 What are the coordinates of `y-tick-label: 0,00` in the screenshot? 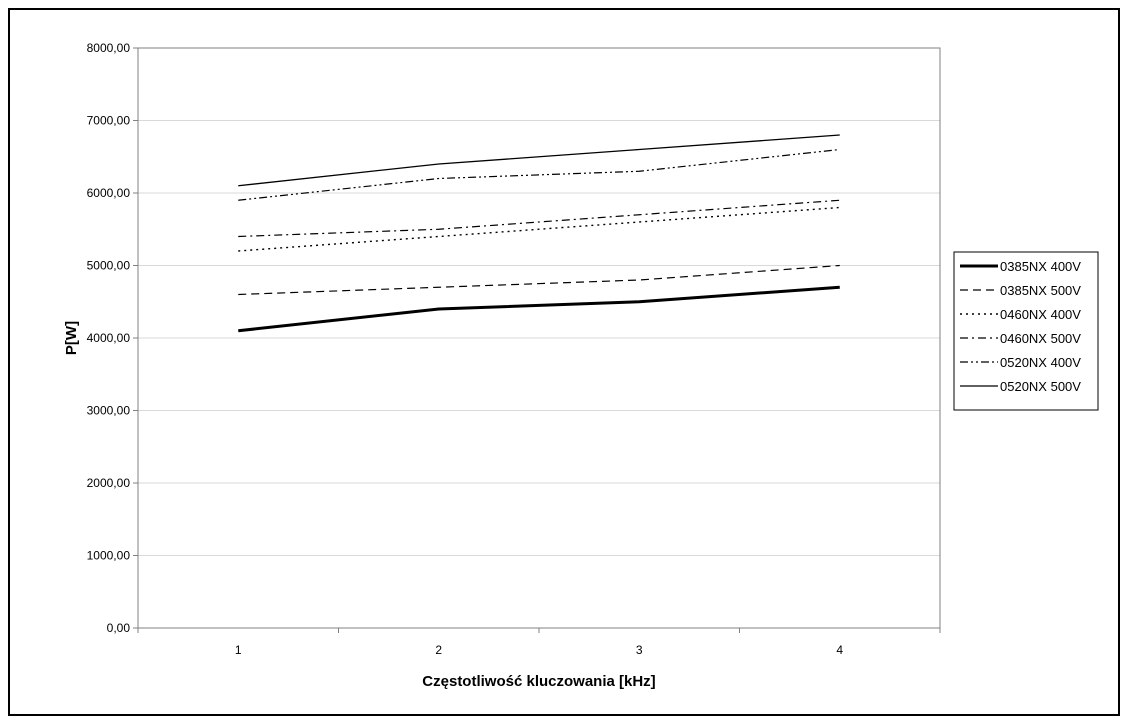 It's located at (119, 628).